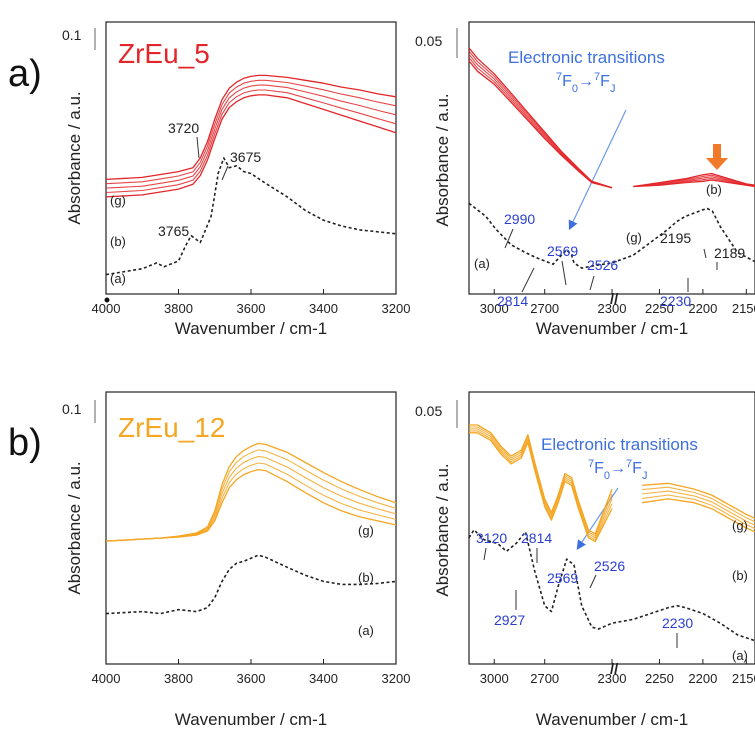 The height and width of the screenshot is (753, 755). What do you see at coordinates (107, 300) in the screenshot?
I see `baseline-start-dot` at bounding box center [107, 300].